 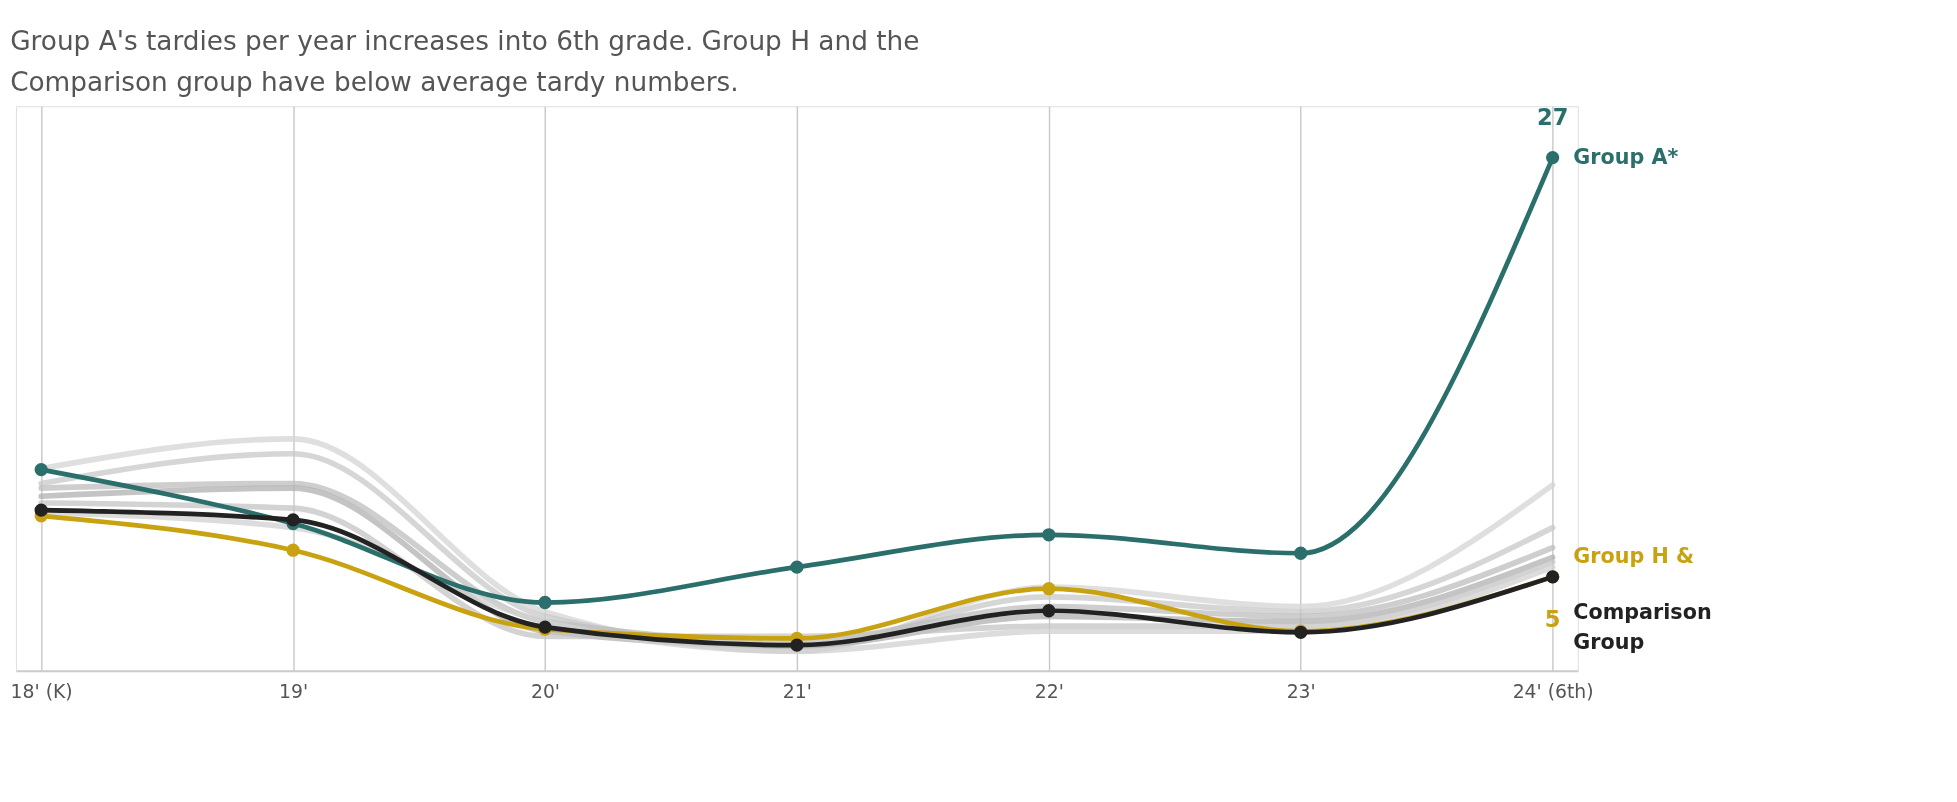 I want to click on chart-title: Group A's tardies per year increases into 6th grade. Group H and the Comparison group have below average tardy numbers., so click(x=465, y=61).